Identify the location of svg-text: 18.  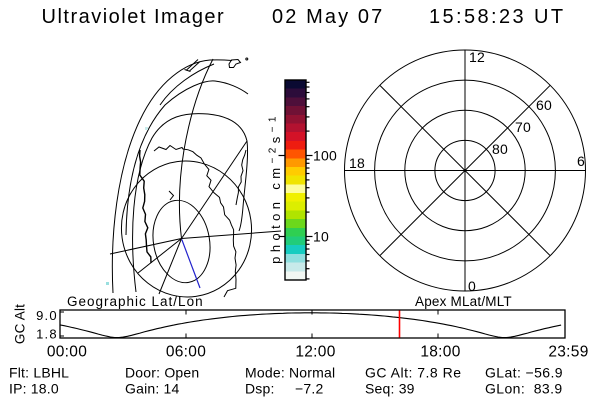
(357, 163).